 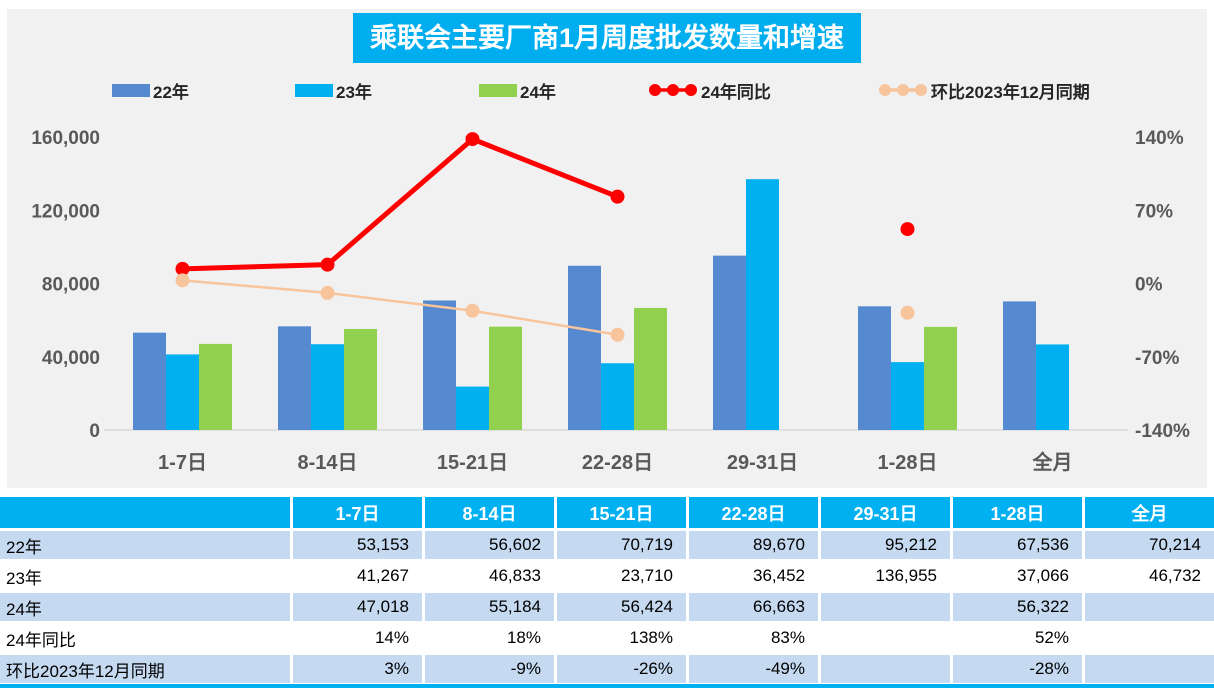 What do you see at coordinates (617, 396) in the screenshot?
I see `bar-23年-22-28日` at bounding box center [617, 396].